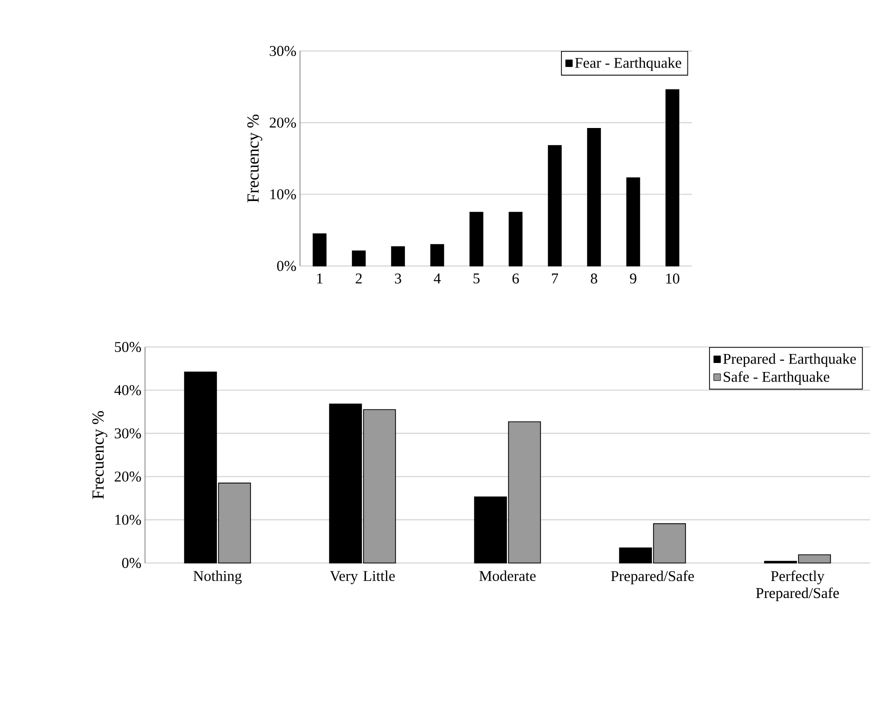 The height and width of the screenshot is (703, 888). Describe the element at coordinates (398, 279) in the screenshot. I see `x-tick-label: 3` at that location.